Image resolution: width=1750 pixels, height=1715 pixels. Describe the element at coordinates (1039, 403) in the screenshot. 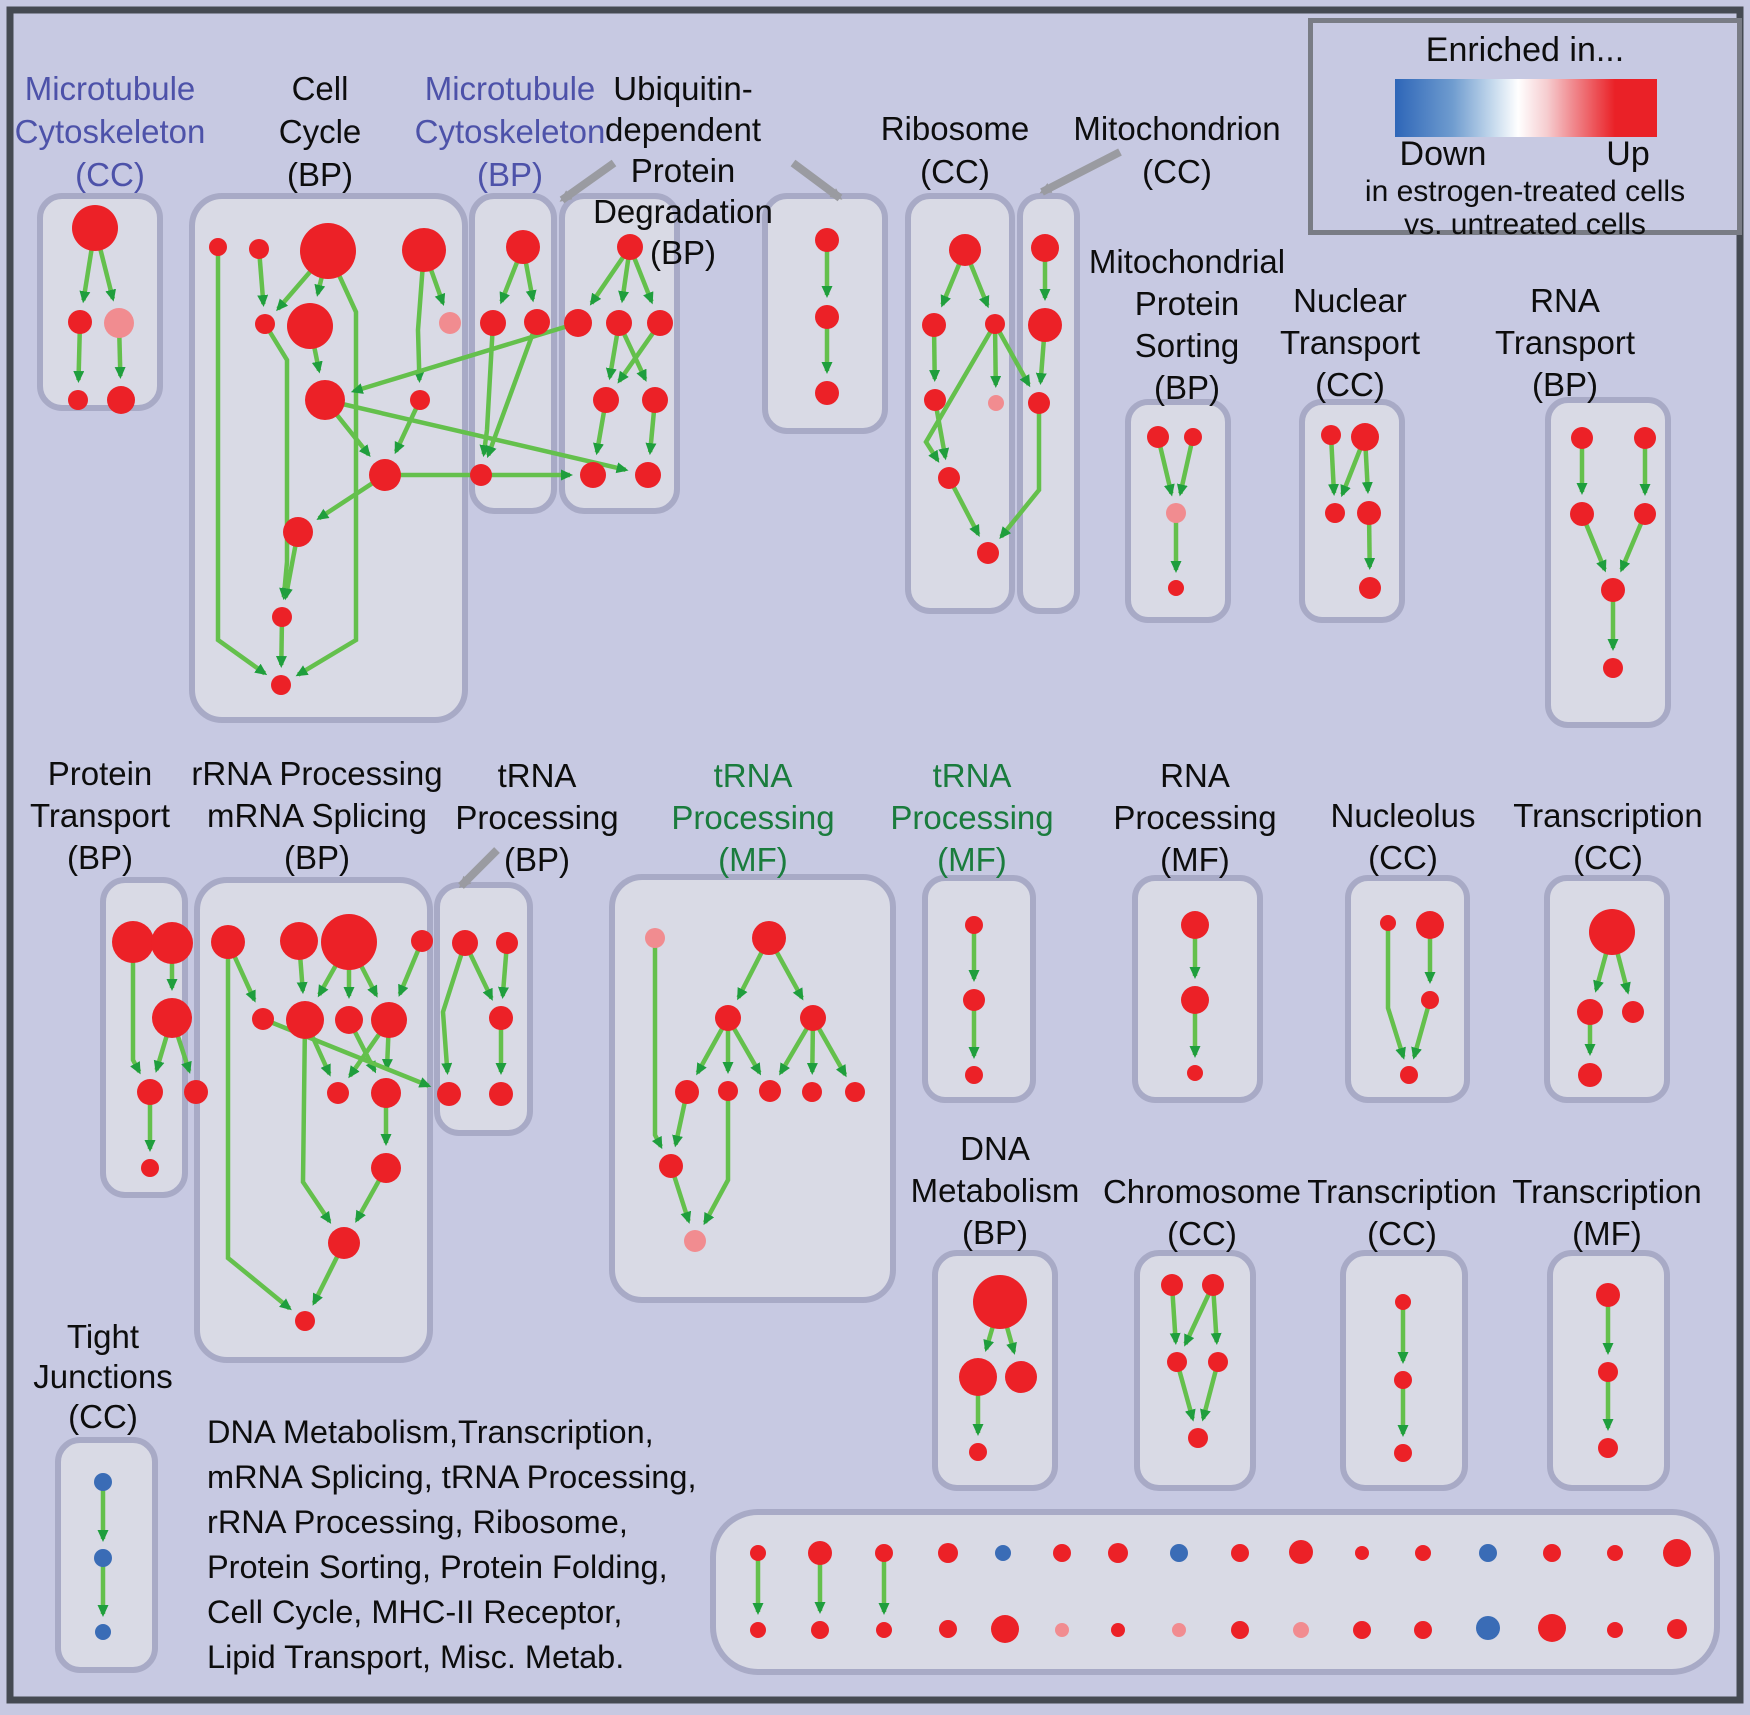

I see `go-term-node-mitochondrion-m3` at that location.